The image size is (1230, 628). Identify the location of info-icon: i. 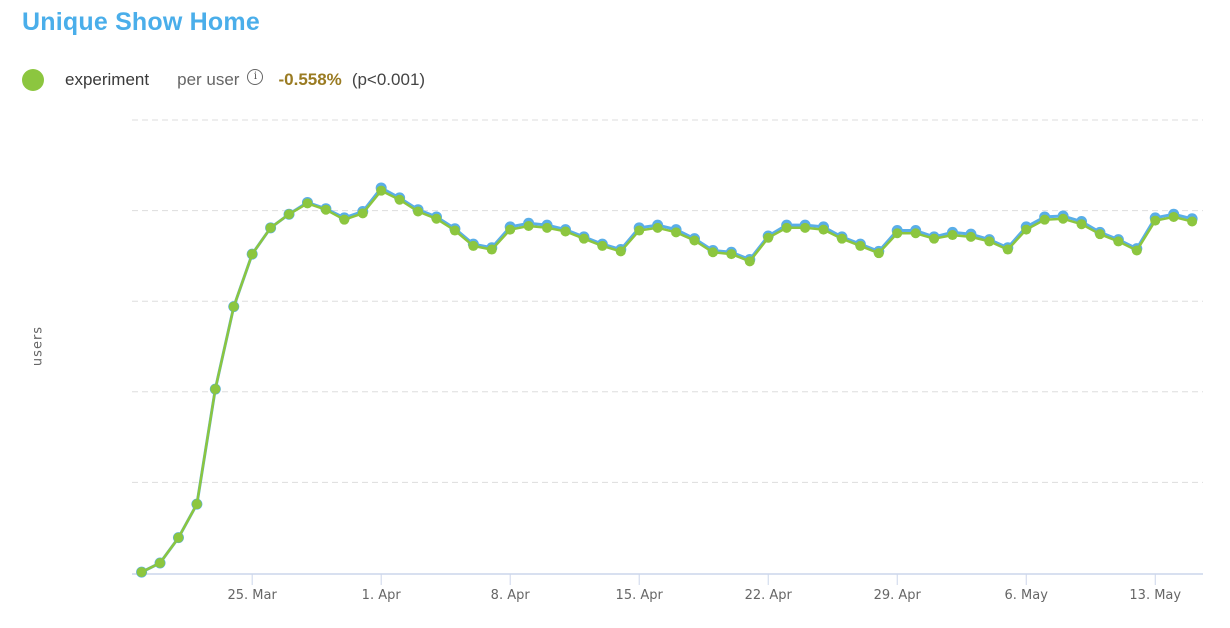
(255, 77).